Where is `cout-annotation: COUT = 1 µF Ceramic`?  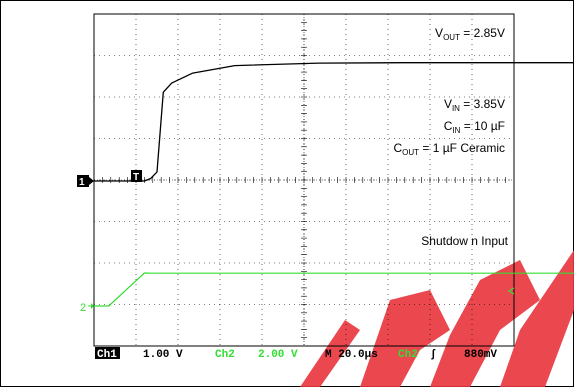 cout-annotation: COUT = 1 µF Ceramic is located at coordinates (450, 149).